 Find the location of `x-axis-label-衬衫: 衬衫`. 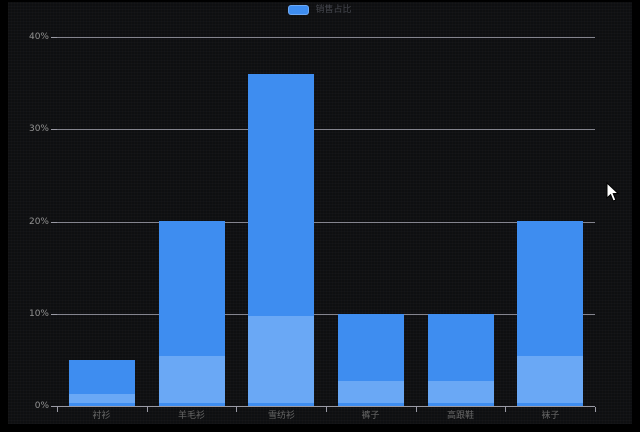

x-axis-label-衬衫: 衬衫 is located at coordinates (101, 416).